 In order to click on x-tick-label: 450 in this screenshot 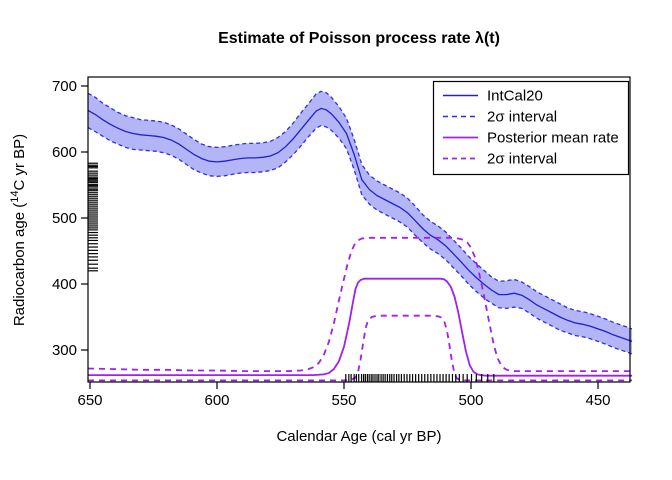, I will do `click(597, 400)`.